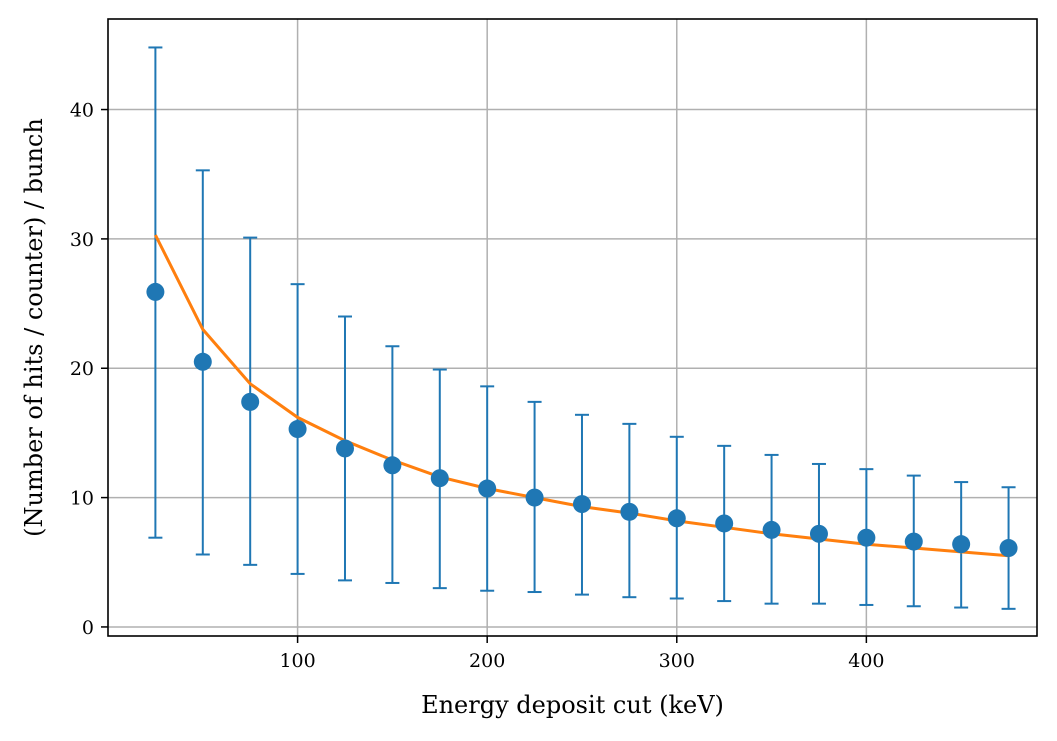 The height and width of the screenshot is (741, 1057). What do you see at coordinates (82, 111) in the screenshot?
I see `y-tick-label: 40` at bounding box center [82, 111].